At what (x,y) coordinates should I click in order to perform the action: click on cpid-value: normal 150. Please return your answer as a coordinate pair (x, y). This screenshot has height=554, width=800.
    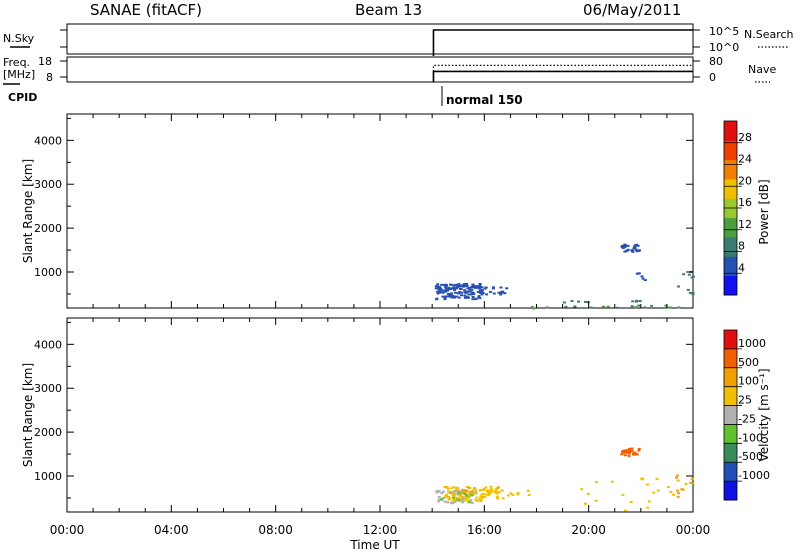
    Looking at the image, I should click on (484, 100).